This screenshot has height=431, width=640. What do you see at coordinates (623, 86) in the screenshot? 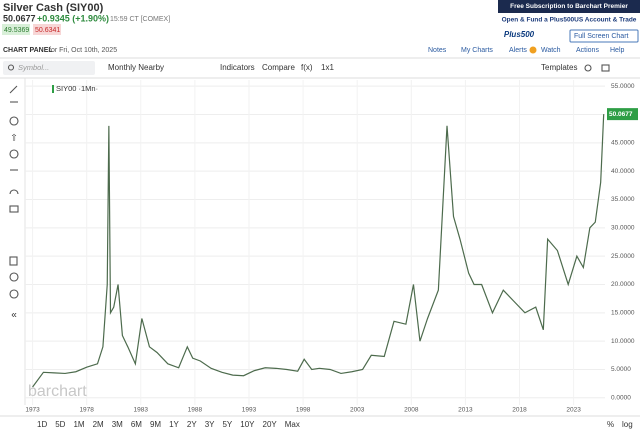
I see `y-tick-label: 55.0000` at bounding box center [623, 86].